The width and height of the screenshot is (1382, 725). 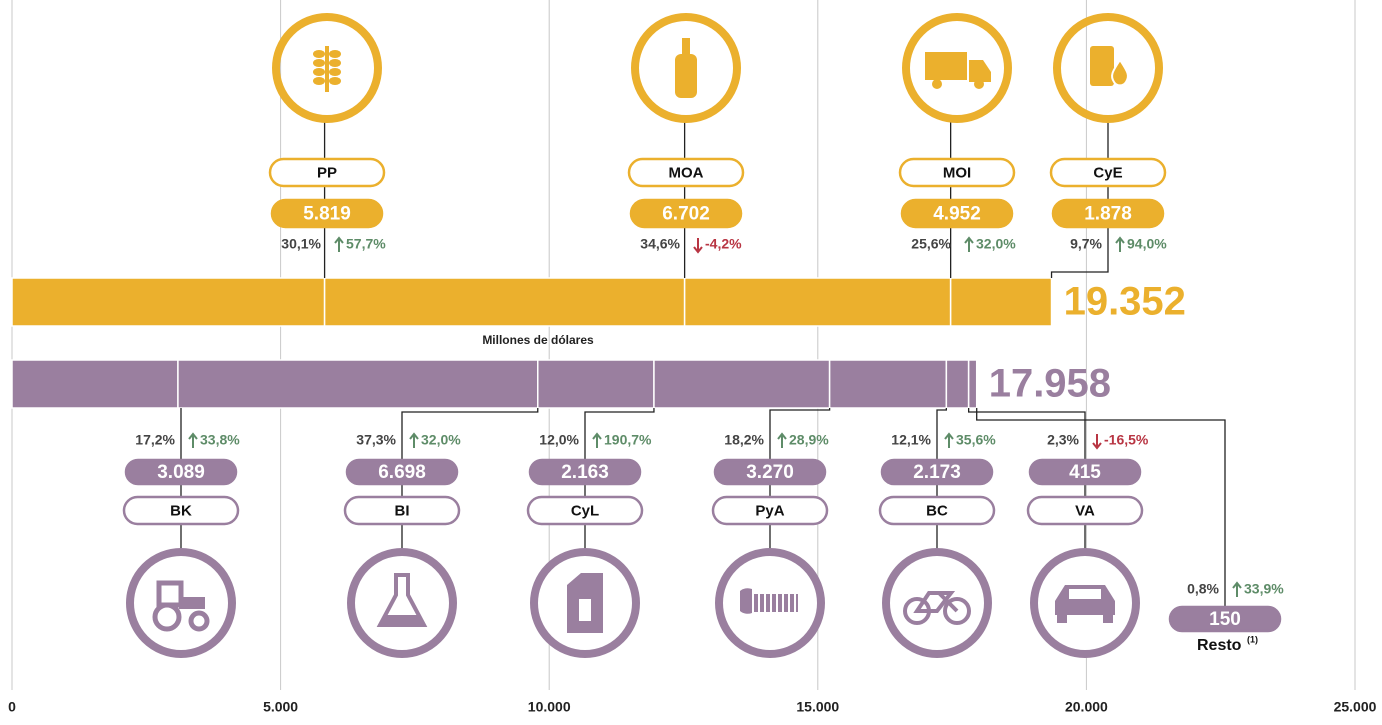 What do you see at coordinates (911, 440) in the screenshot?
I see `share-label: 12,1%` at bounding box center [911, 440].